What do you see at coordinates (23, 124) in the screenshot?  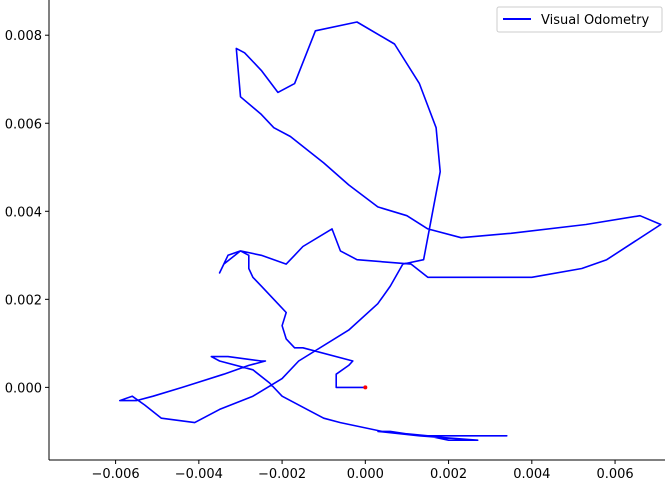 I see `y-tick-label: 0.006` at bounding box center [23, 124].